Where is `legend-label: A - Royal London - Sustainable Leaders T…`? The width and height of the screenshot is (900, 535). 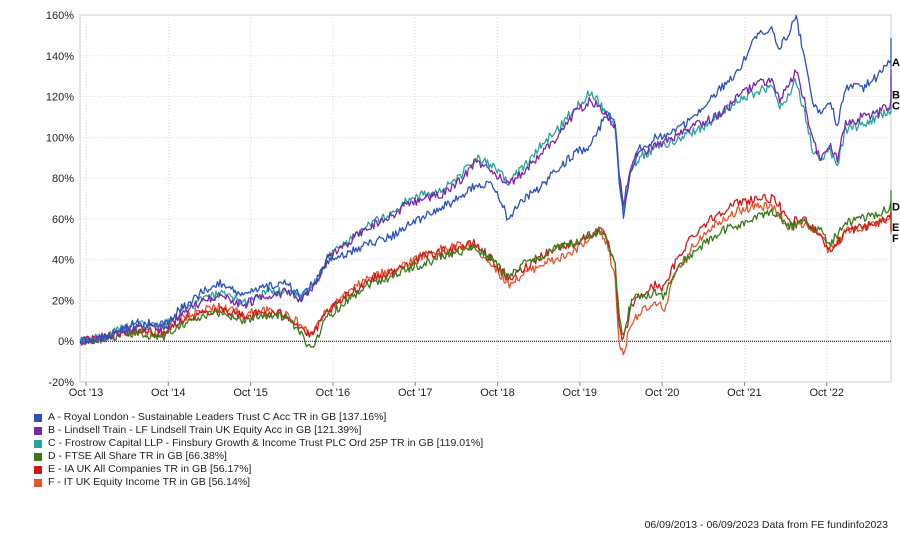
legend-label: A - Royal London - Sustainable Leaders T… is located at coordinates (217, 417).